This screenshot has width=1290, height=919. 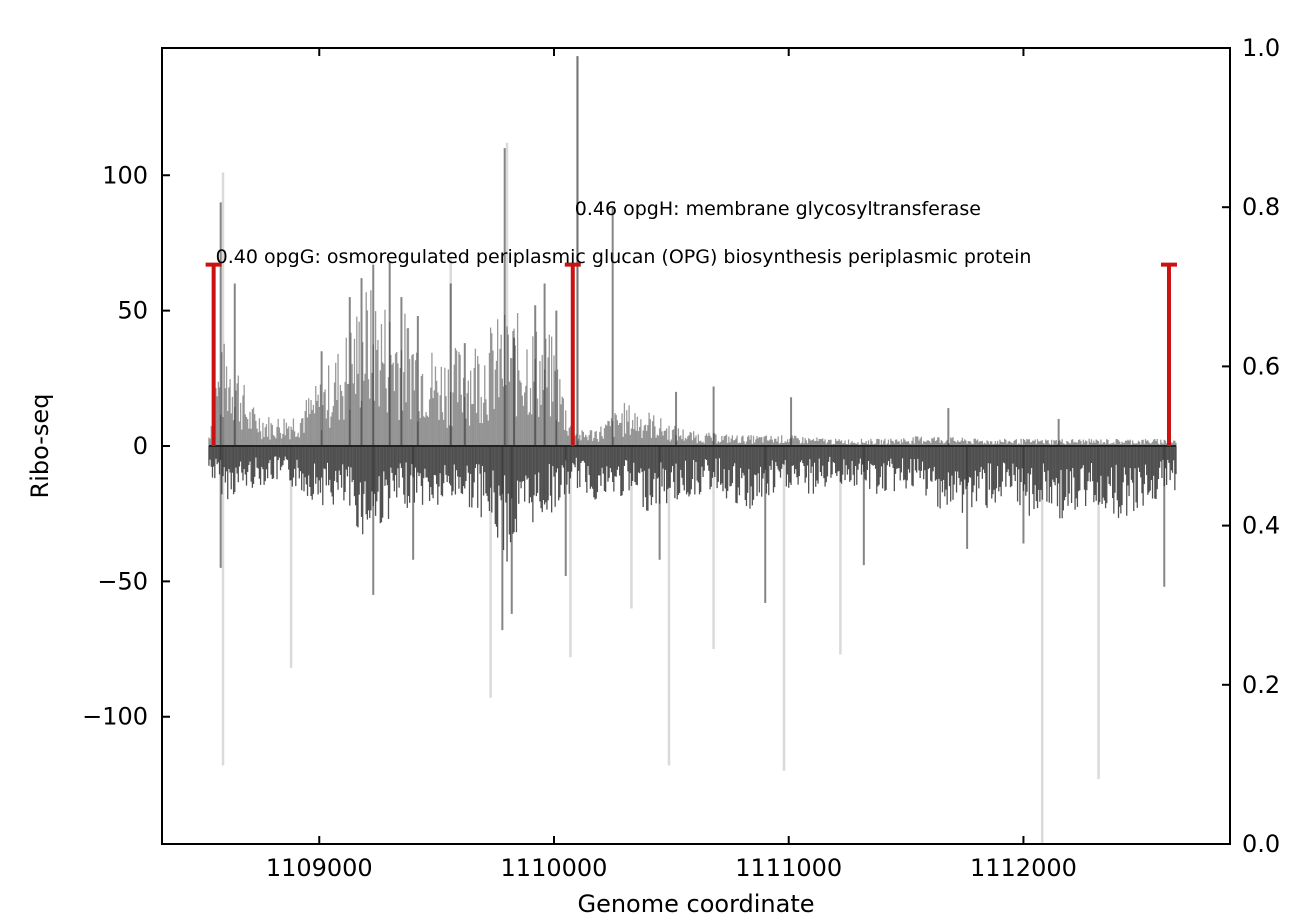 What do you see at coordinates (1251, 446) in the screenshot?
I see `y2-axis: 0.0 0.2 0.4 0.6 0.8 1.0` at bounding box center [1251, 446].